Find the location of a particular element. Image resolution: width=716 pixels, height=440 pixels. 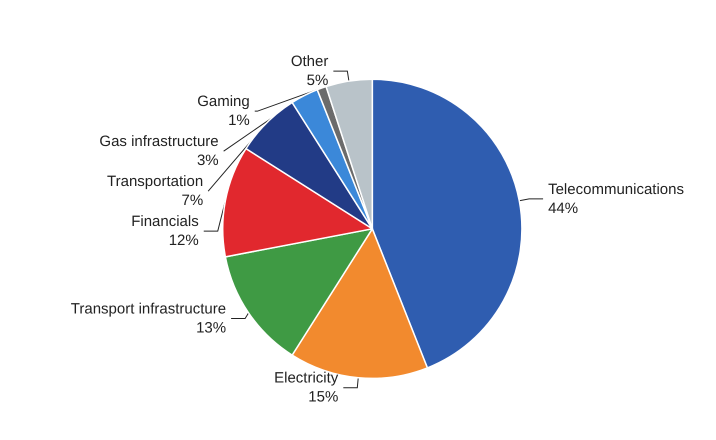

slice-label: Financials is located at coordinates (165, 221).